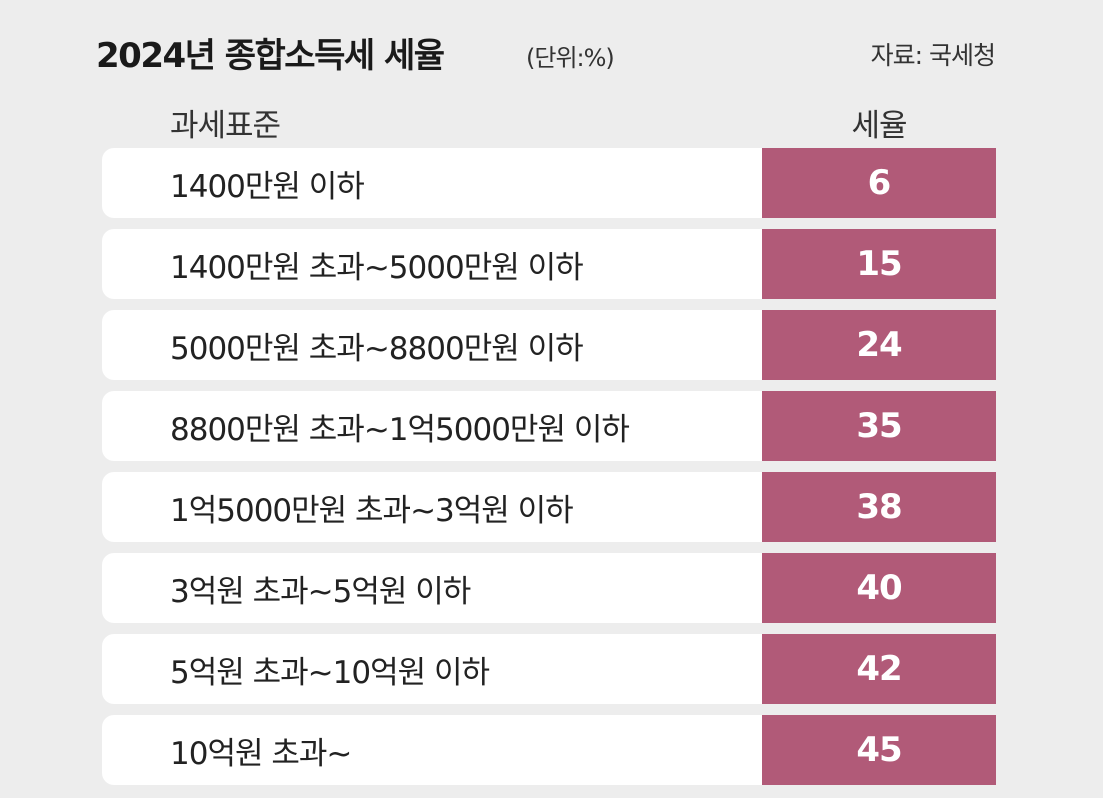 This screenshot has width=1103, height=798. I want to click on tax-rate-value: 42, so click(879, 669).